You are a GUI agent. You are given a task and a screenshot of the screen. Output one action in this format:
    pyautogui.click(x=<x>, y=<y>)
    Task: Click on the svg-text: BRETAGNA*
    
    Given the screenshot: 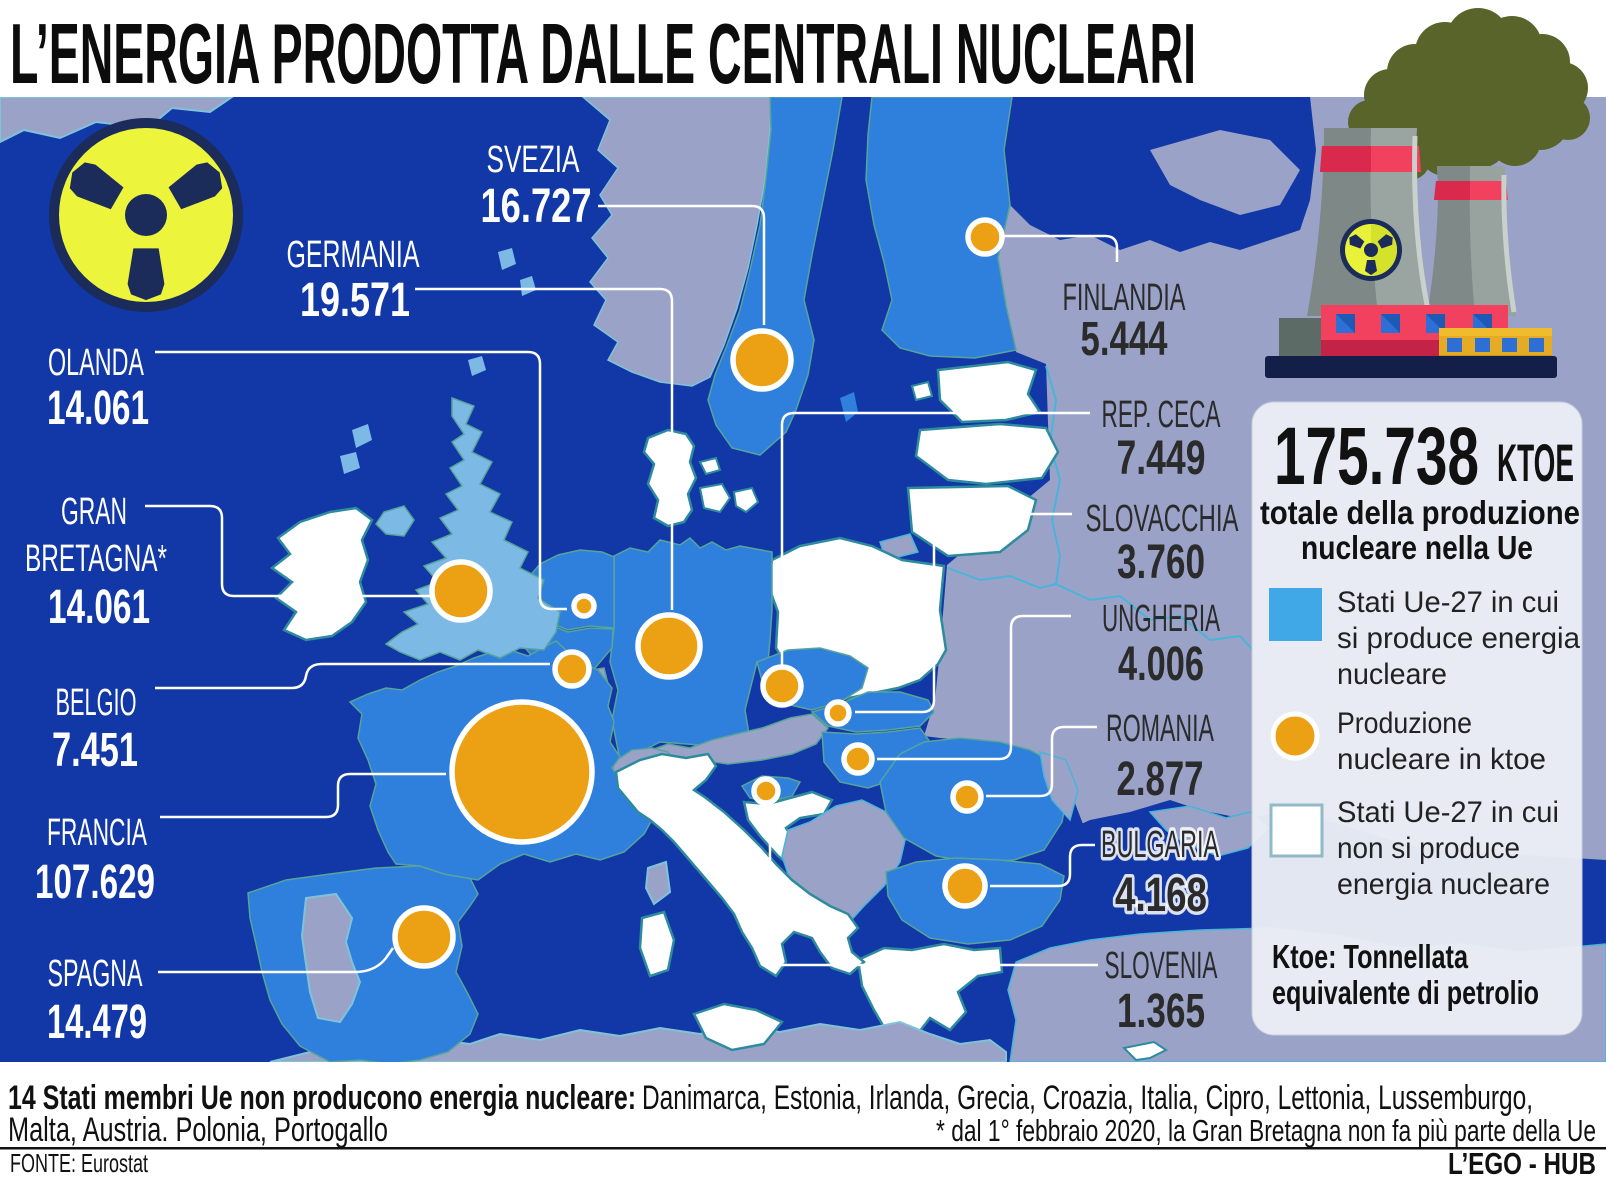 What is the action you would take?
    pyautogui.click(x=96, y=559)
    